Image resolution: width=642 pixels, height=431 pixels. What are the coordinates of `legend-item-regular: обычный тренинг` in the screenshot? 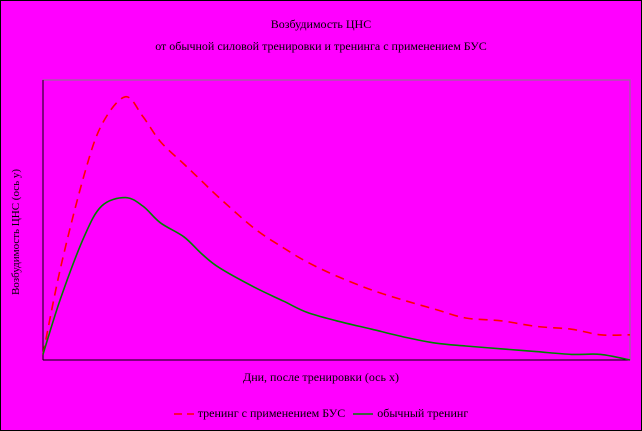 It's located at (410, 413).